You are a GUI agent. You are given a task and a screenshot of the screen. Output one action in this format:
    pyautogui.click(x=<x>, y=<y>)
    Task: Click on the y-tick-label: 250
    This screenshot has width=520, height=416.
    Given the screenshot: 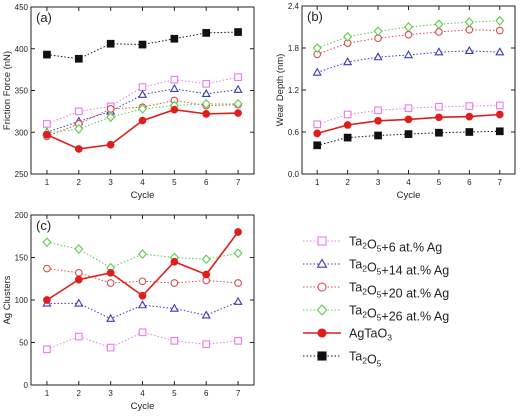 What is the action you would take?
    pyautogui.click(x=22, y=174)
    